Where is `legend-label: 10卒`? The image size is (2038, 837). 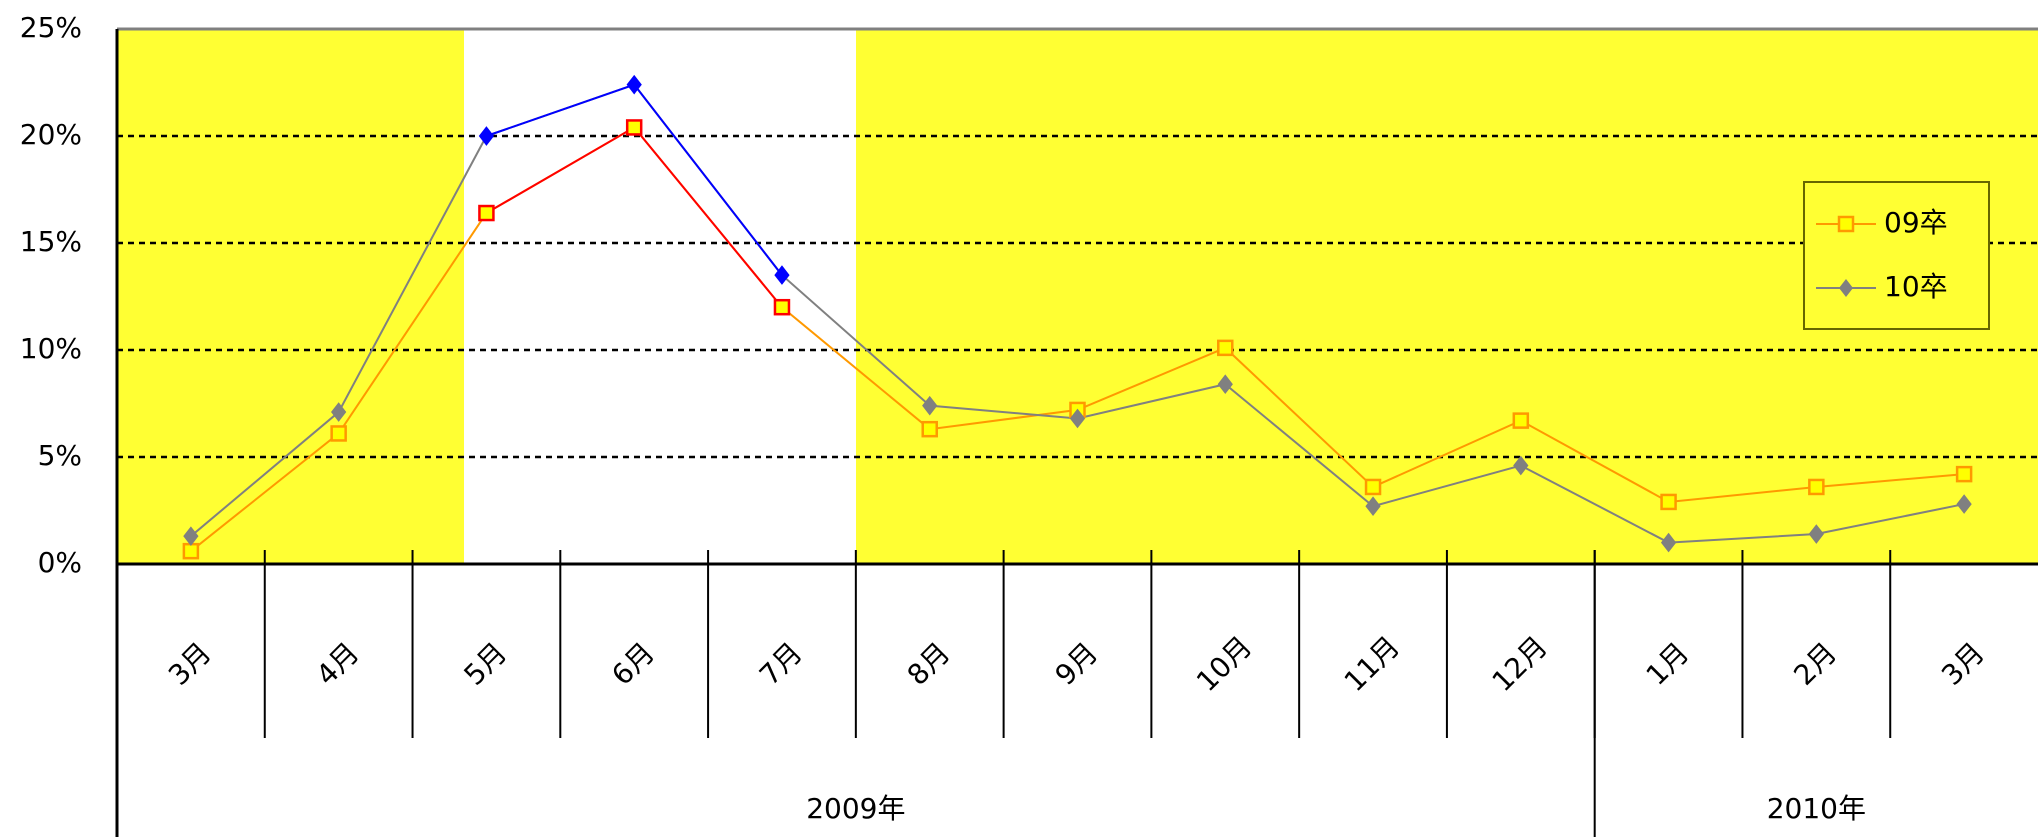
legend-label: 10卒 is located at coordinates (1916, 286).